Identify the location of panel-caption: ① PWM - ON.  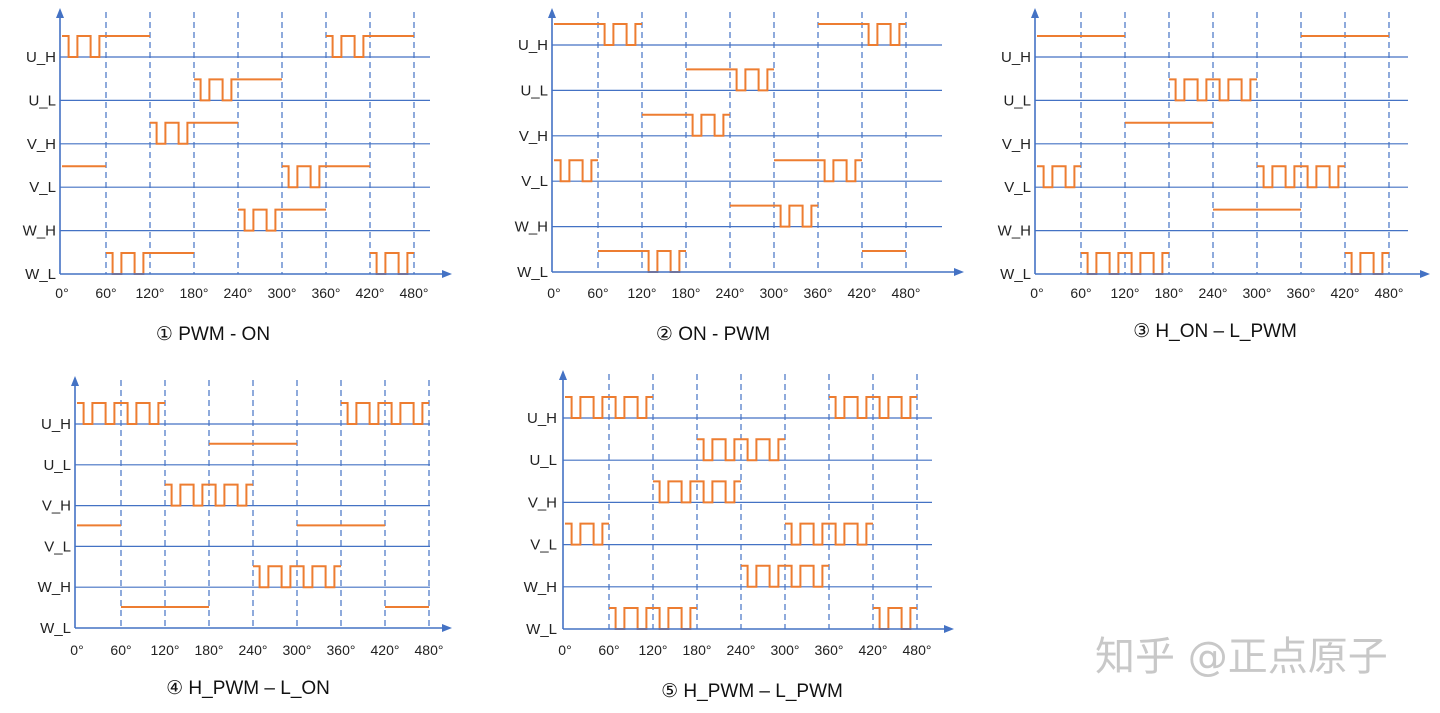
(213, 334).